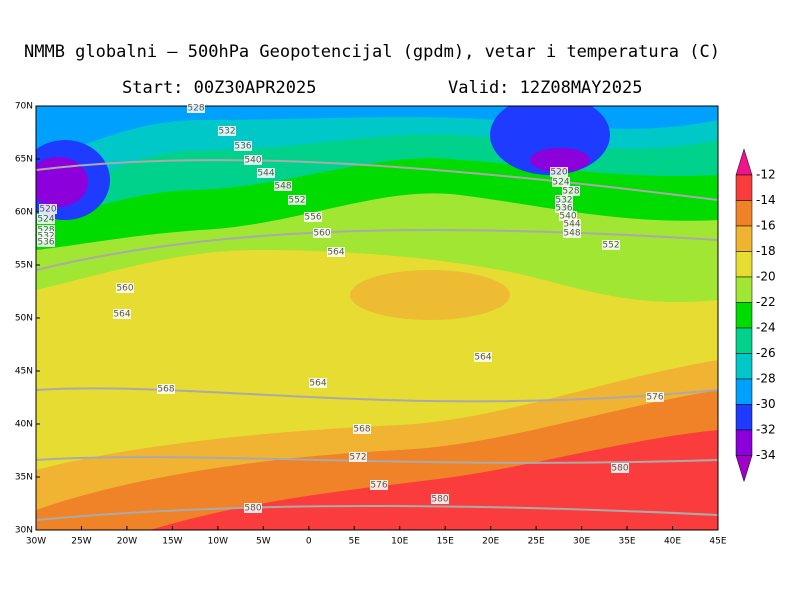  I want to click on lon-label: 25W, so click(81, 542).